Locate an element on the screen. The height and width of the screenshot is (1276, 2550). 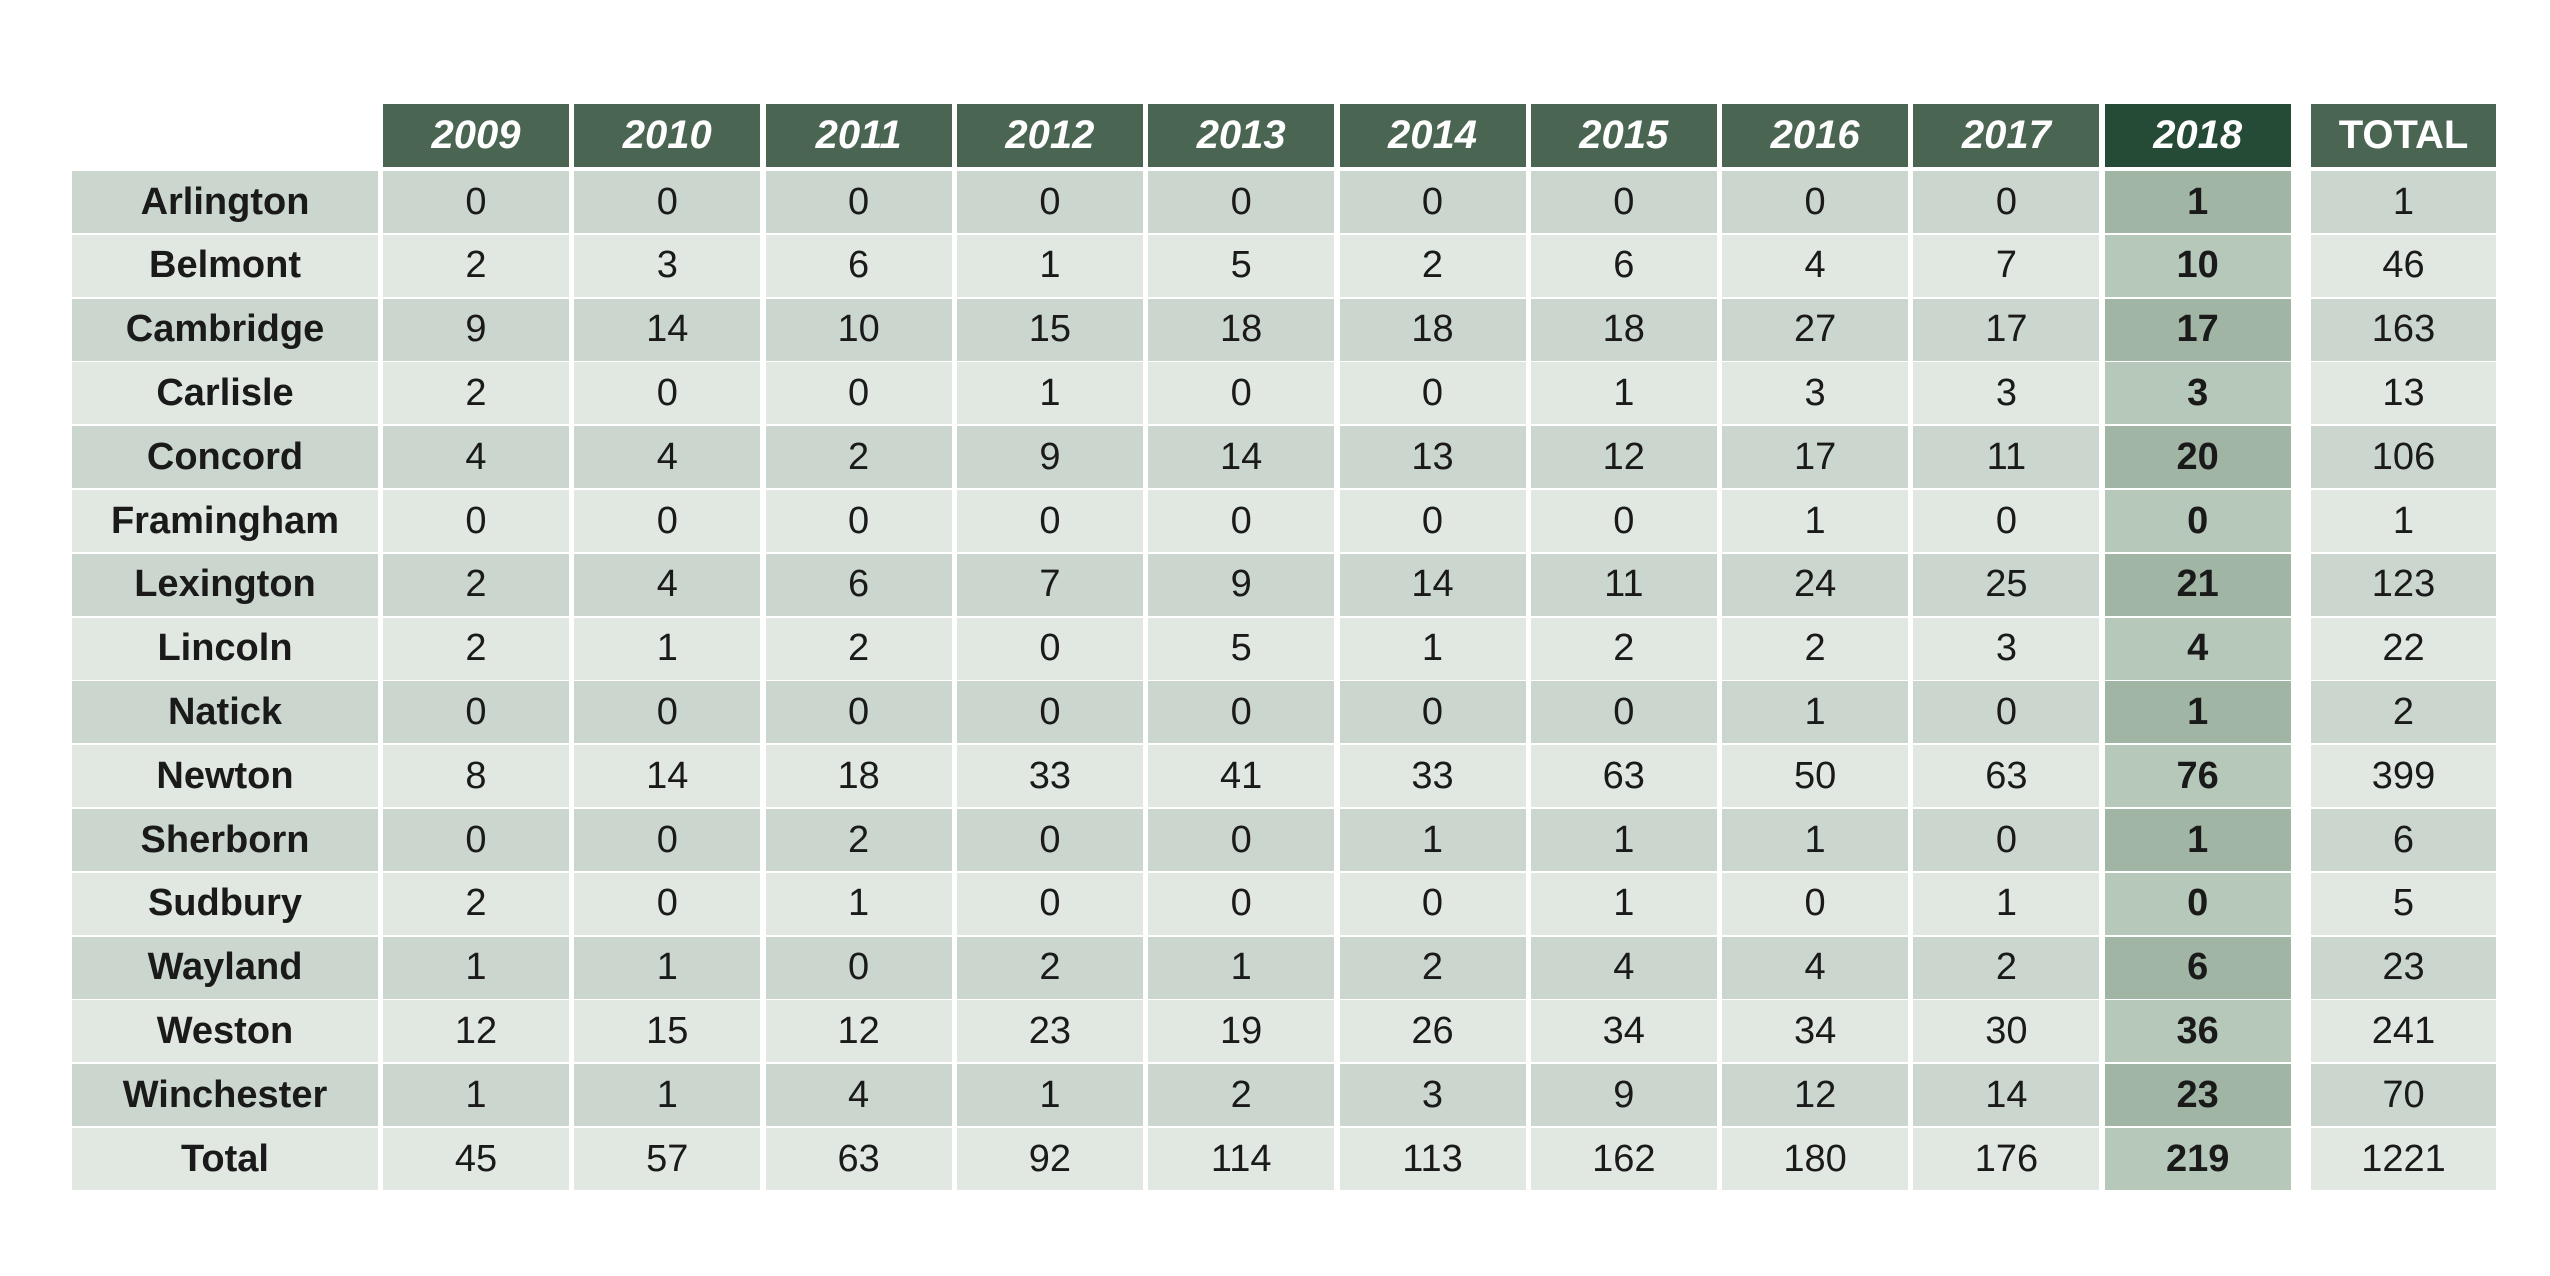
row-label: Wayland is located at coordinates (225, 967).